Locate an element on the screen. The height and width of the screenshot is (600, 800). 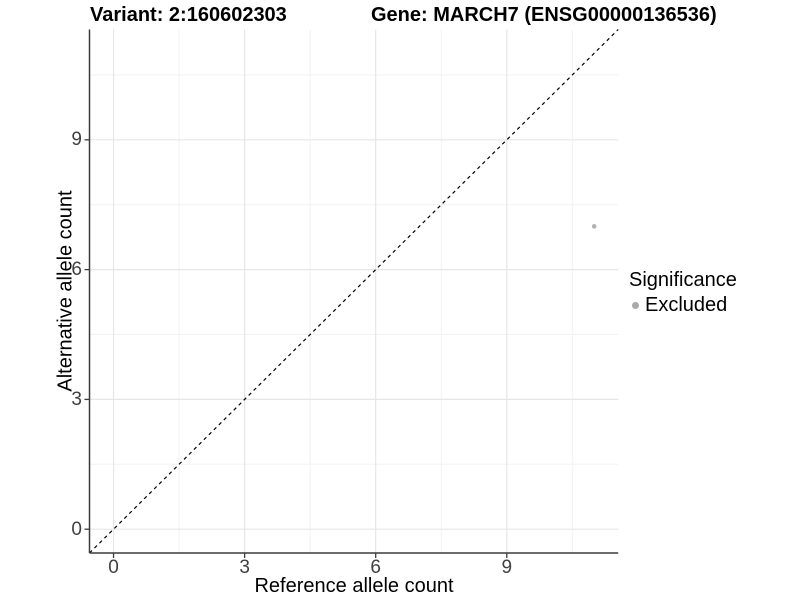
x-tick-label: 0 is located at coordinates (113, 567).